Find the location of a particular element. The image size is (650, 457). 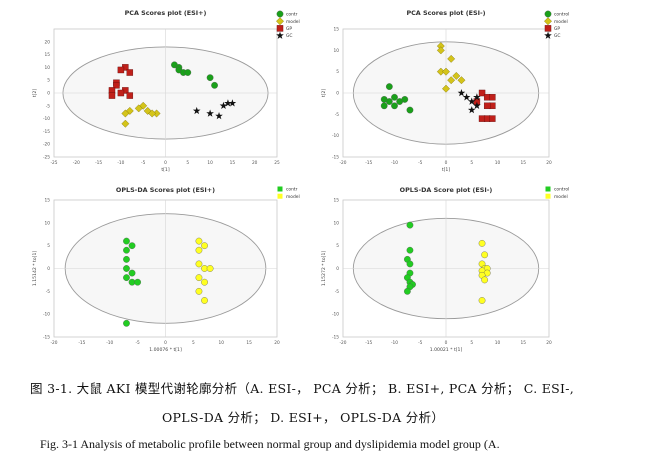

y-axis-label: t[2] is located at coordinates (35, 93).